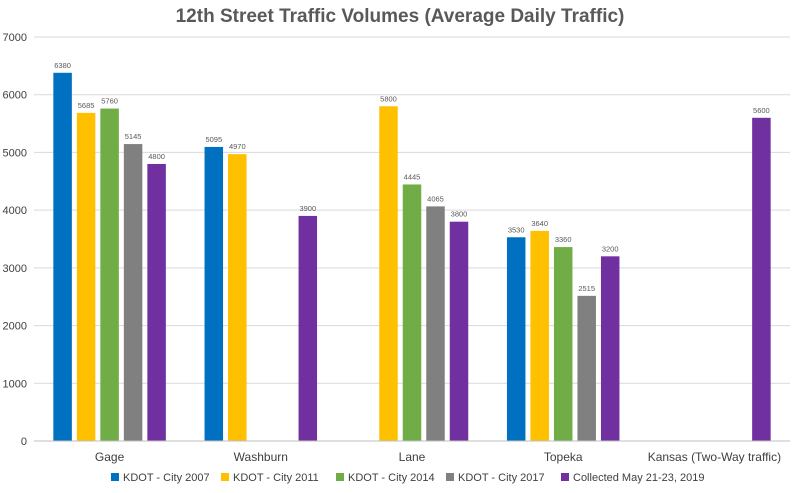 This screenshot has height=493, width=800. Describe the element at coordinates (15, 240) in the screenshot. I see `y-axis-ticks: 0 1000 2000 3000 4000 5000 6000 7000` at that location.